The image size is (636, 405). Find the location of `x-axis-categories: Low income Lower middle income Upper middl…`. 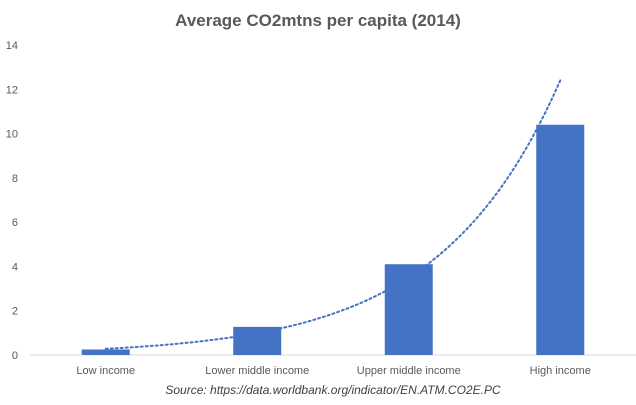

x-axis-categories: Low income Lower middle income Upper middl… is located at coordinates (333, 371).